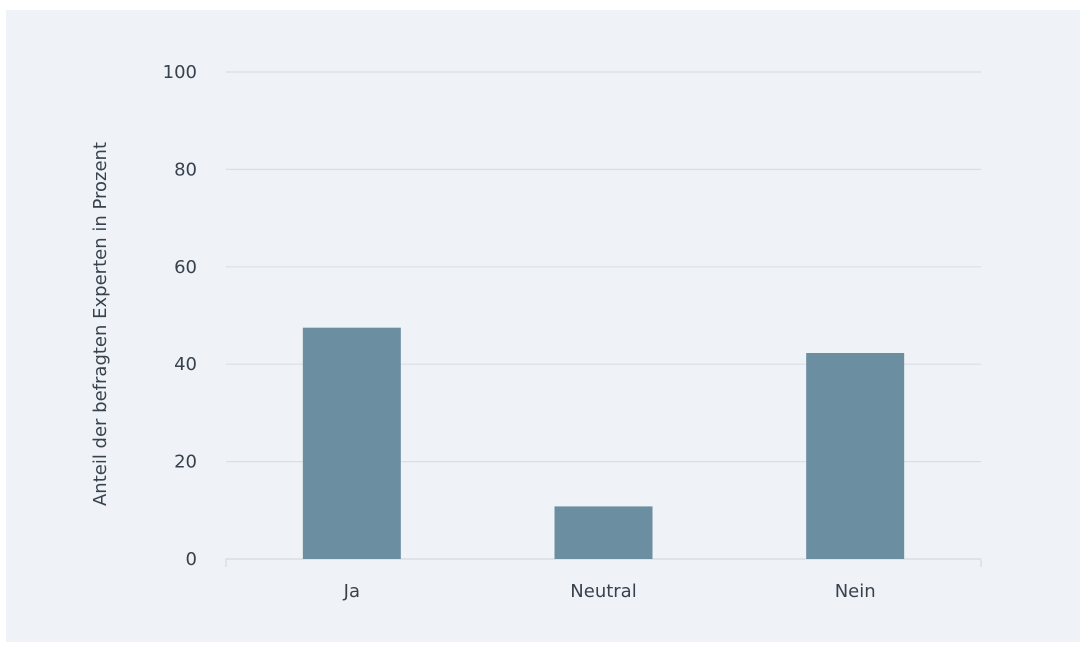 Image resolution: width=1086 pixels, height=646 pixels. Describe the element at coordinates (180, 316) in the screenshot. I see `y-tick-labels: 0 20 40 60 80 100` at that location.